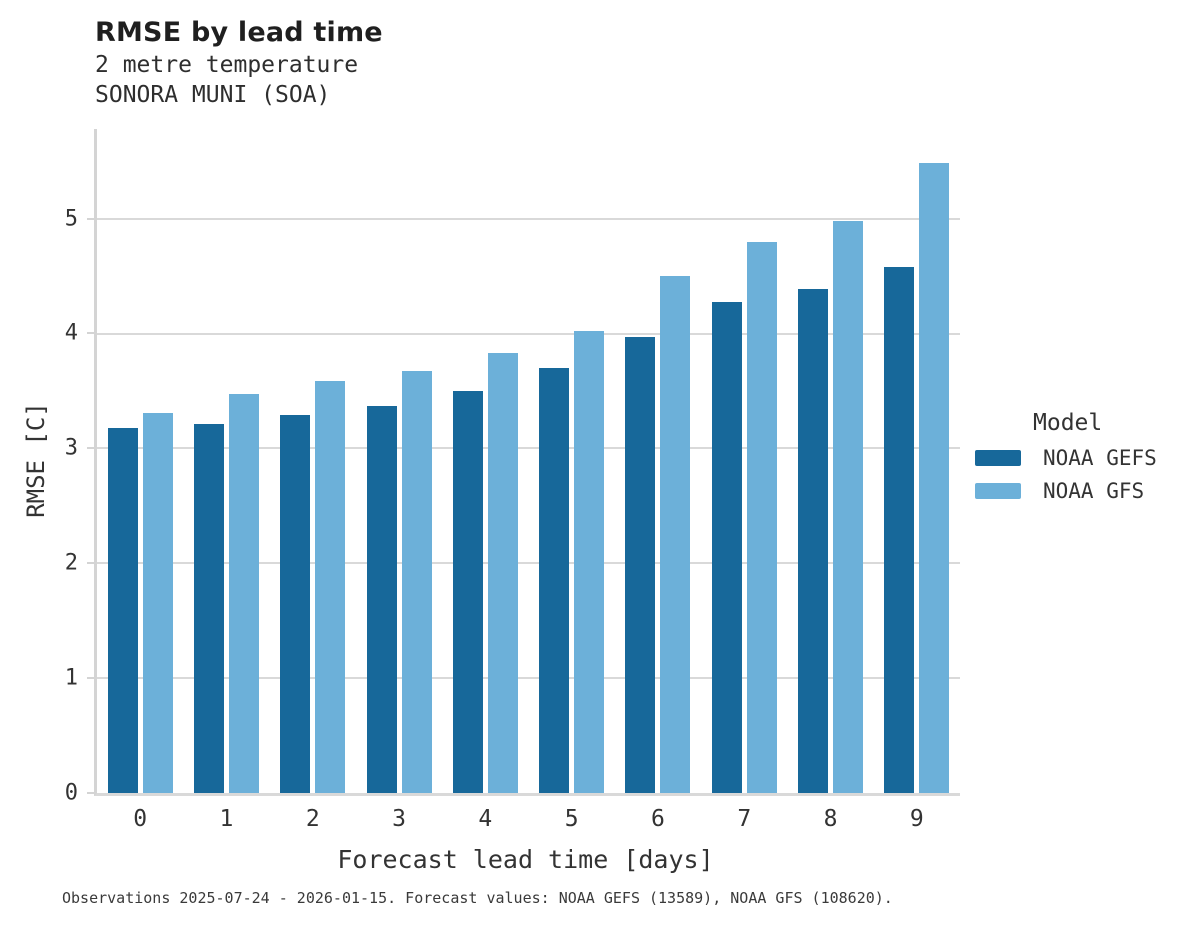 The image size is (1195, 928). I want to click on legend: Model NOAA GEFS NOAA GFS, so click(1082, 463).